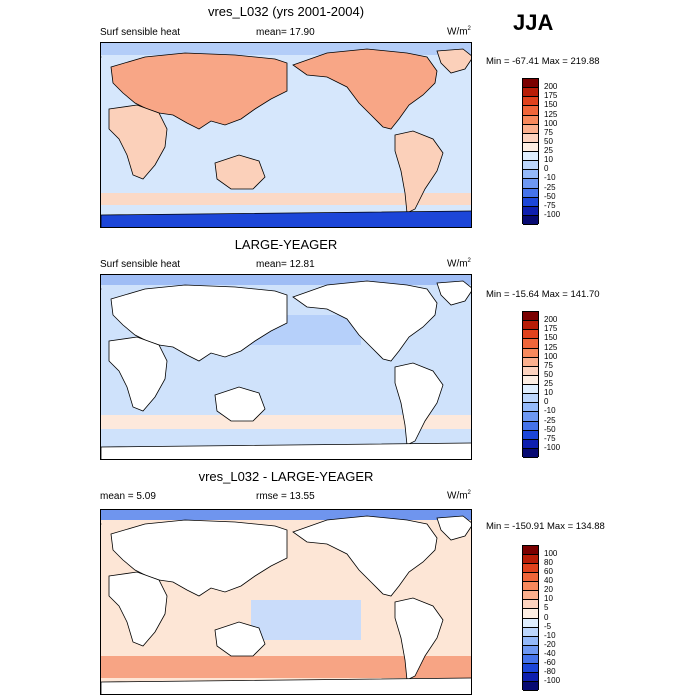 The width and height of the screenshot is (700, 700). Describe the element at coordinates (286, 244) in the screenshot. I see `panel-title: LARGE-YEAGER` at that location.